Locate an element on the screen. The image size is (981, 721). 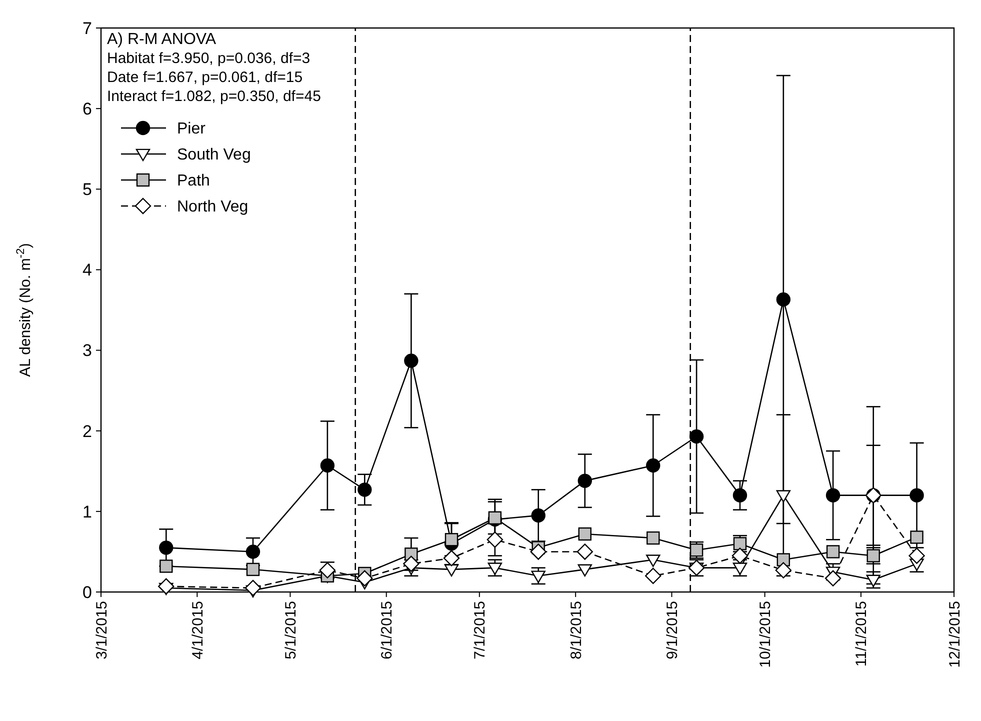
x-tick-label: 8/1/2015 is located at coordinates (576, 630).